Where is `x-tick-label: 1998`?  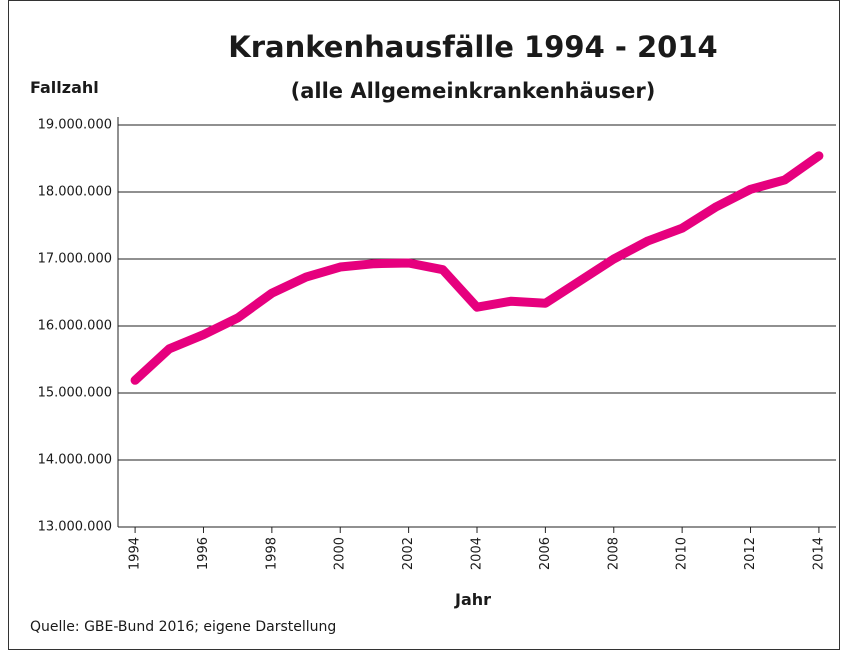 x-tick-label: 1998 is located at coordinates (271, 553).